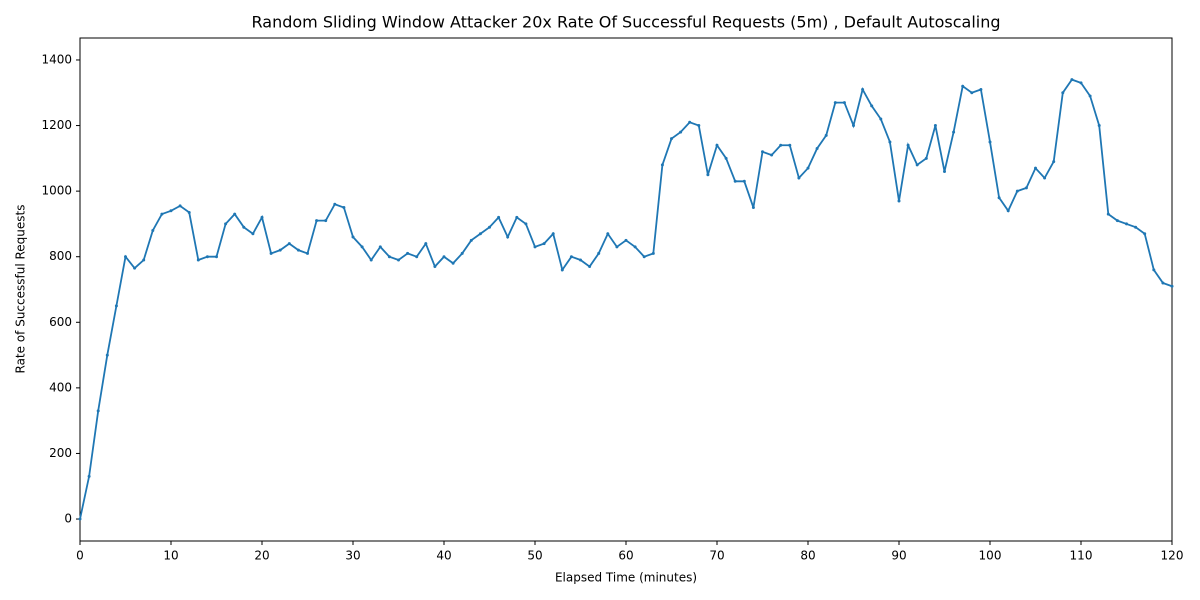 The height and width of the screenshot is (600, 1200). Describe the element at coordinates (60, 453) in the screenshot. I see `y-tick-label: 200` at that location.